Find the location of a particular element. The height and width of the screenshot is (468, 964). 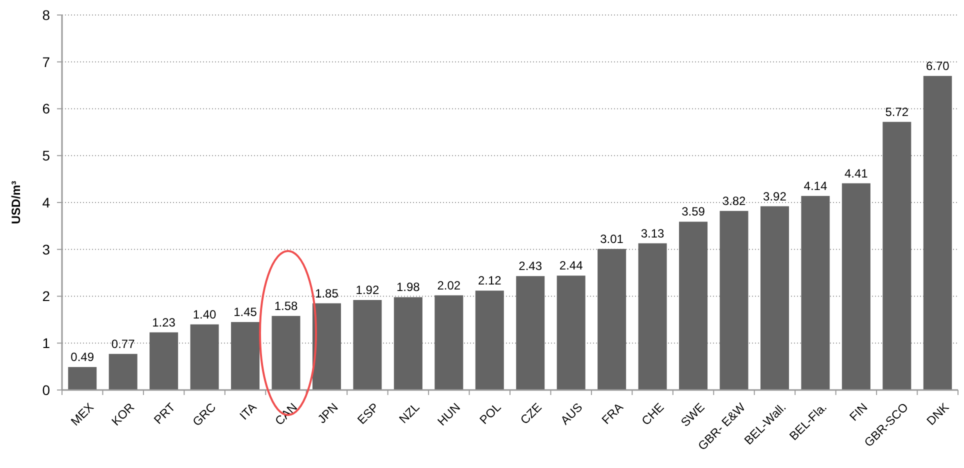

x-tick-label: JPN is located at coordinates (327, 413).